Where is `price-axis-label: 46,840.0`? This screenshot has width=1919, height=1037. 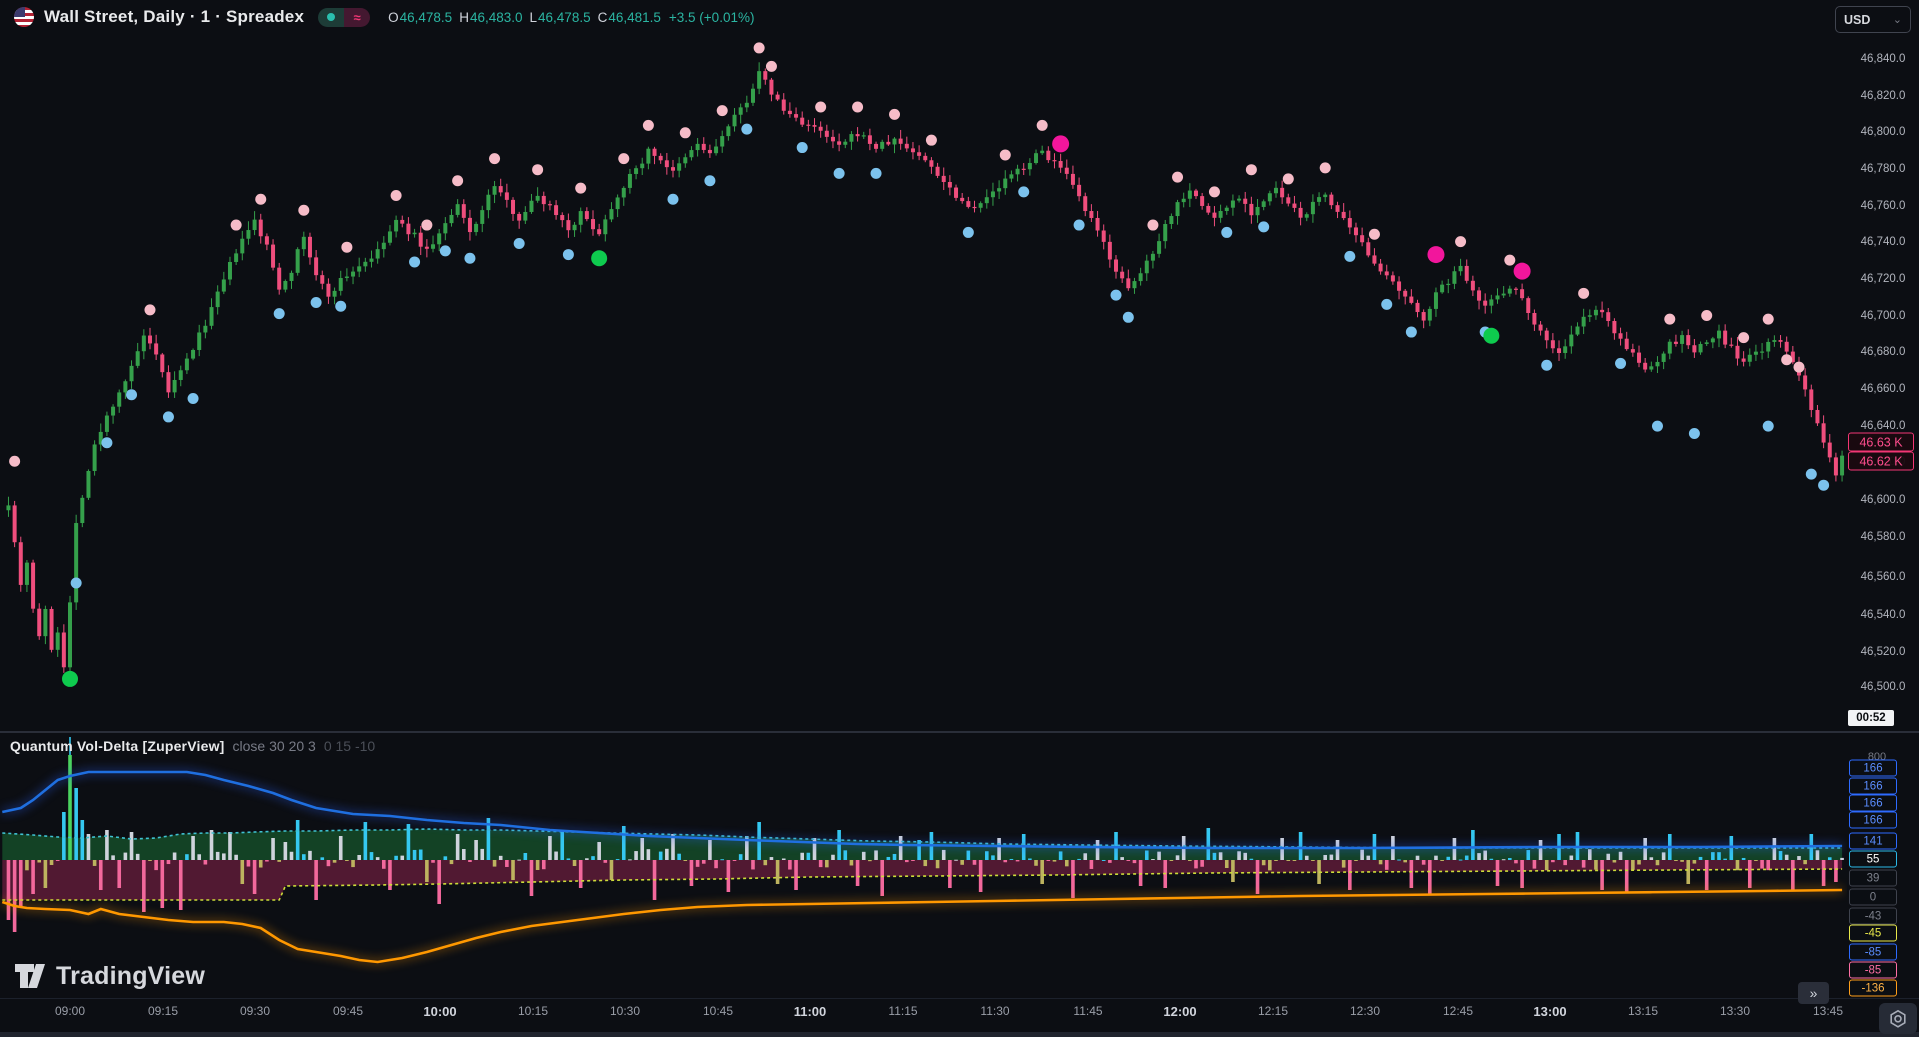 price-axis-label: 46,840.0 is located at coordinates (1883, 59).